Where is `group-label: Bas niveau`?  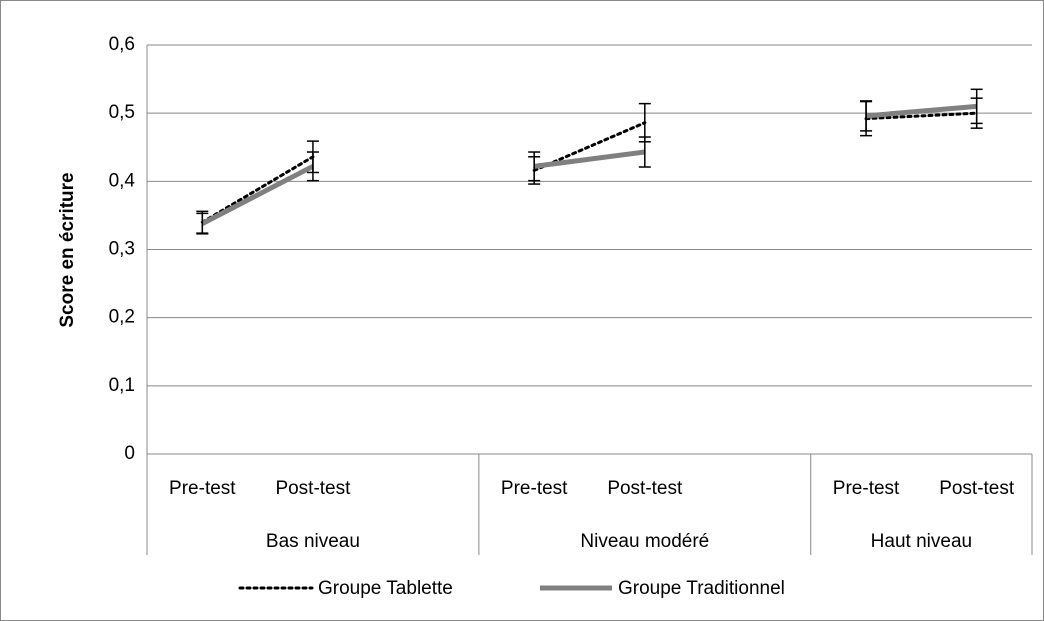 group-label: Bas niveau is located at coordinates (313, 541).